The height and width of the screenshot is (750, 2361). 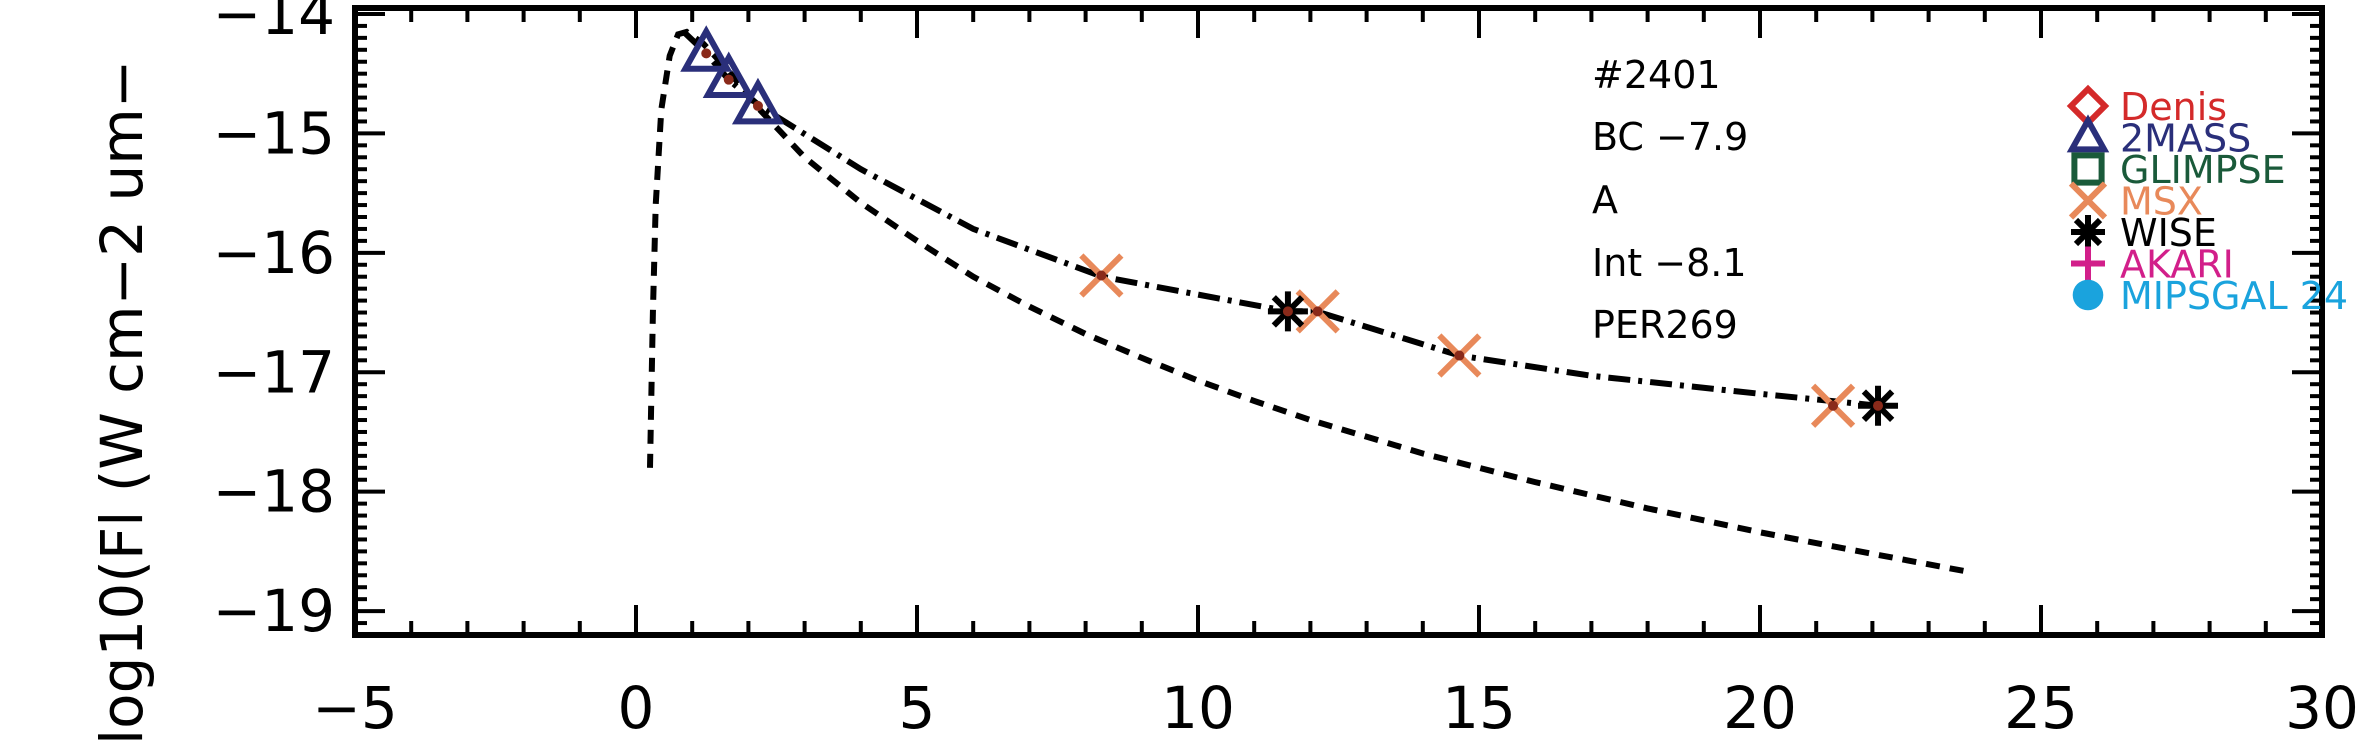 I want to click on legend-marker-akari, so click(x=2088, y=263).